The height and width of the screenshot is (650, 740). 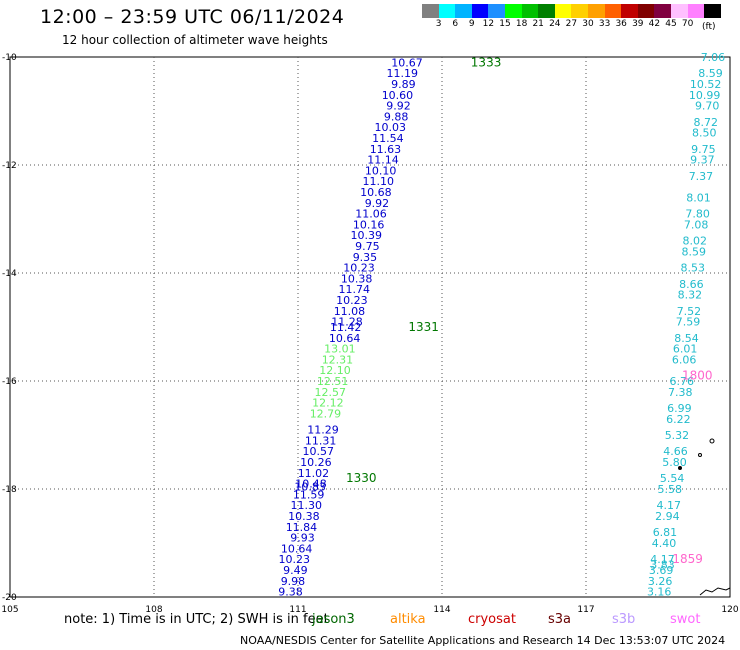 I want to click on wave-height-value: 12.57, so click(x=331, y=392).